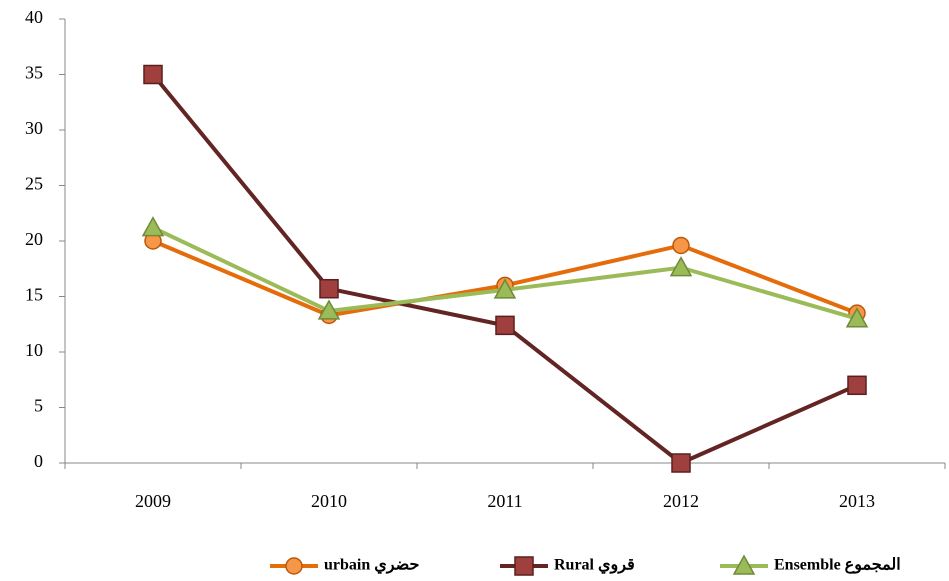 The image size is (949, 581). I want to click on x-tick-label: 2012, so click(681, 501).